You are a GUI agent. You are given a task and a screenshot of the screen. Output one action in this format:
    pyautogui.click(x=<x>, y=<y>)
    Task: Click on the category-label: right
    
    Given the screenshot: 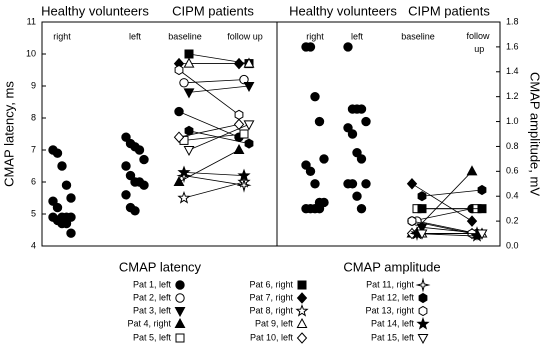 What is the action you would take?
    pyautogui.click(x=315, y=36)
    